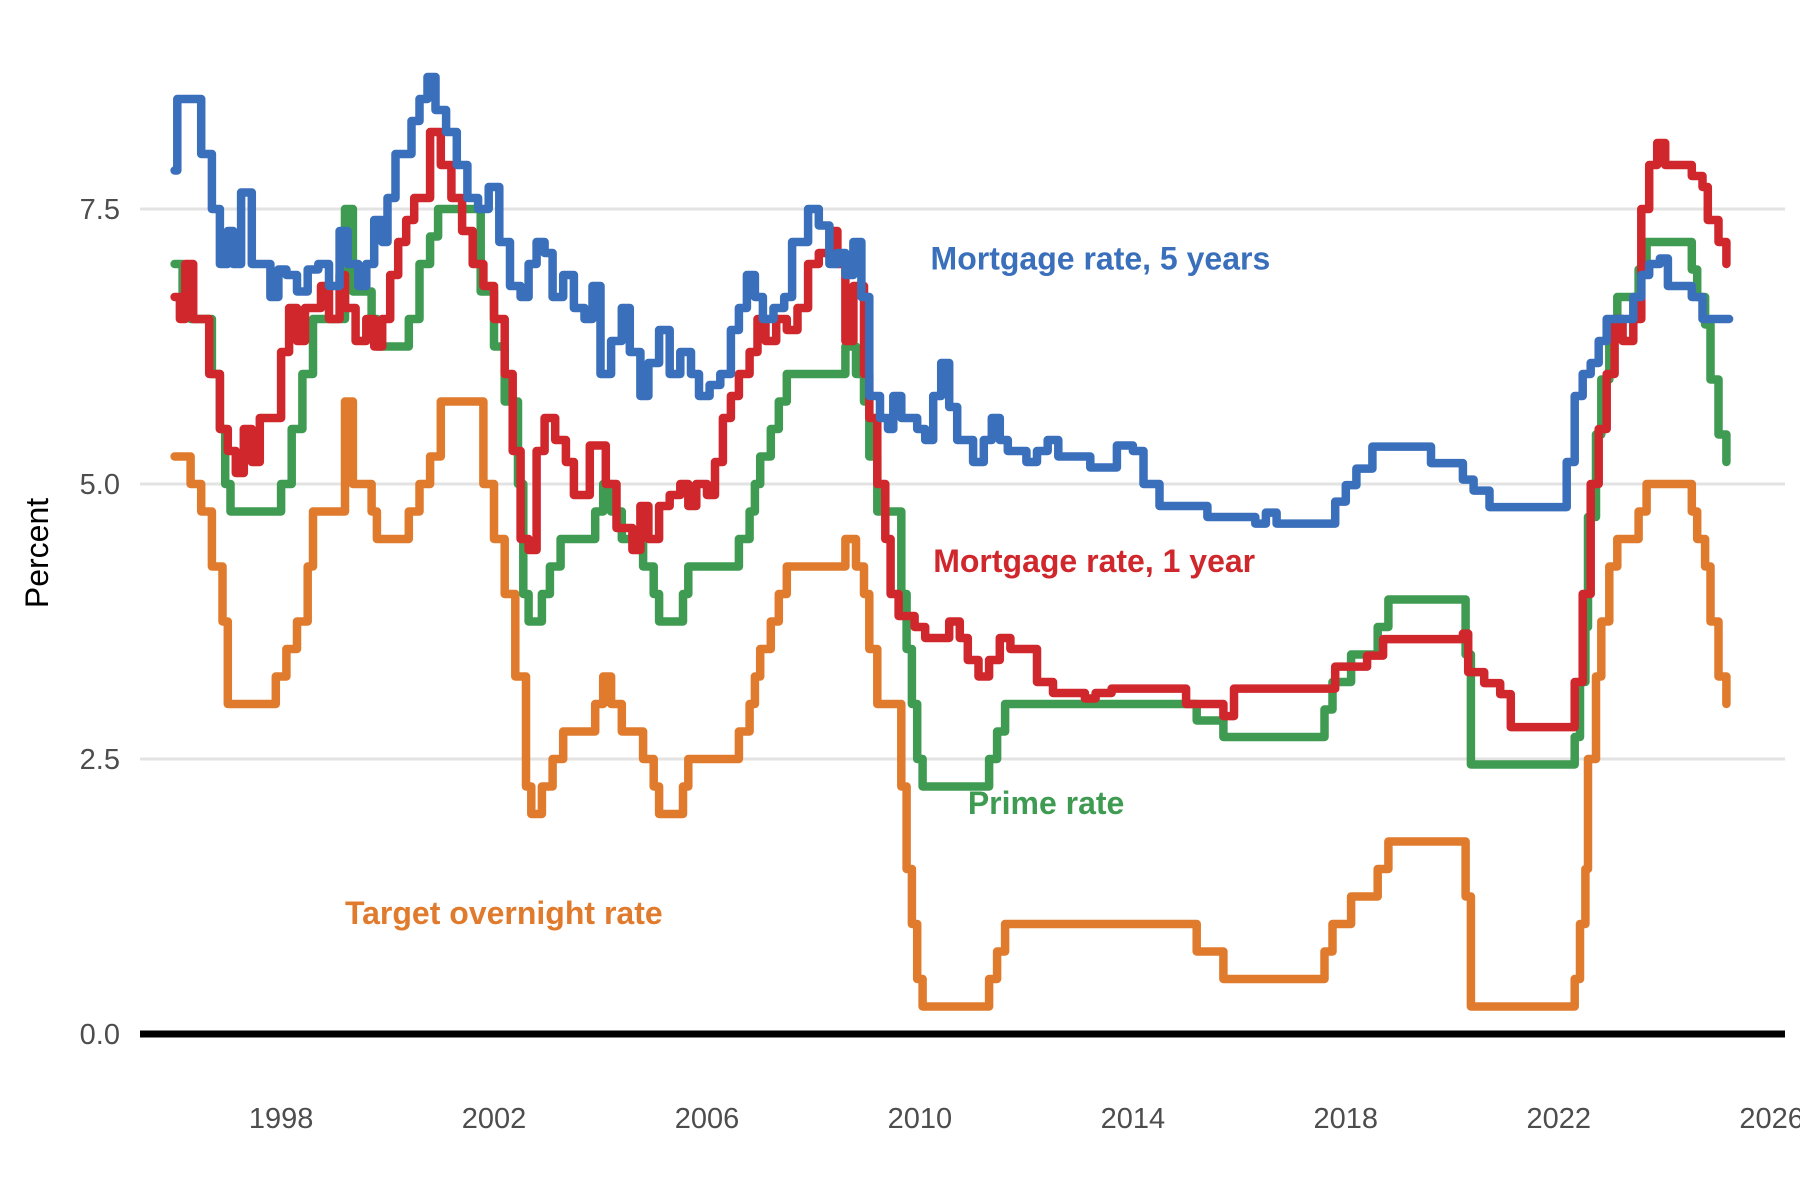  Describe the element at coordinates (707, 1119) in the screenshot. I see `x-tick-label: 2006` at that location.